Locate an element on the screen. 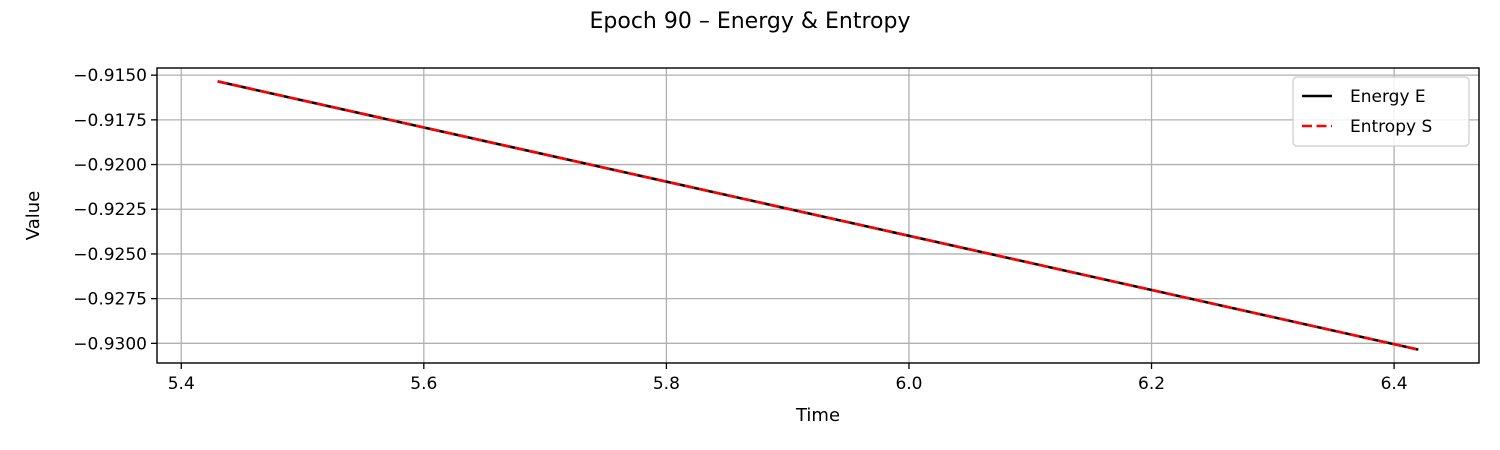 This screenshot has width=1500, height=450. chart-title: Epoch 90 – Energy & Entropy is located at coordinates (750, 21).